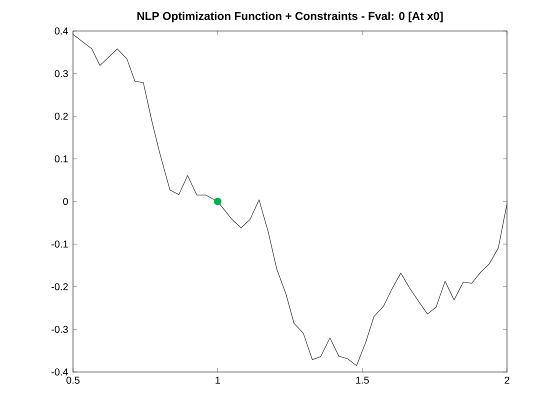 This screenshot has width=560, height=420. I want to click on y-tick-label: -0.1, so click(60, 244).